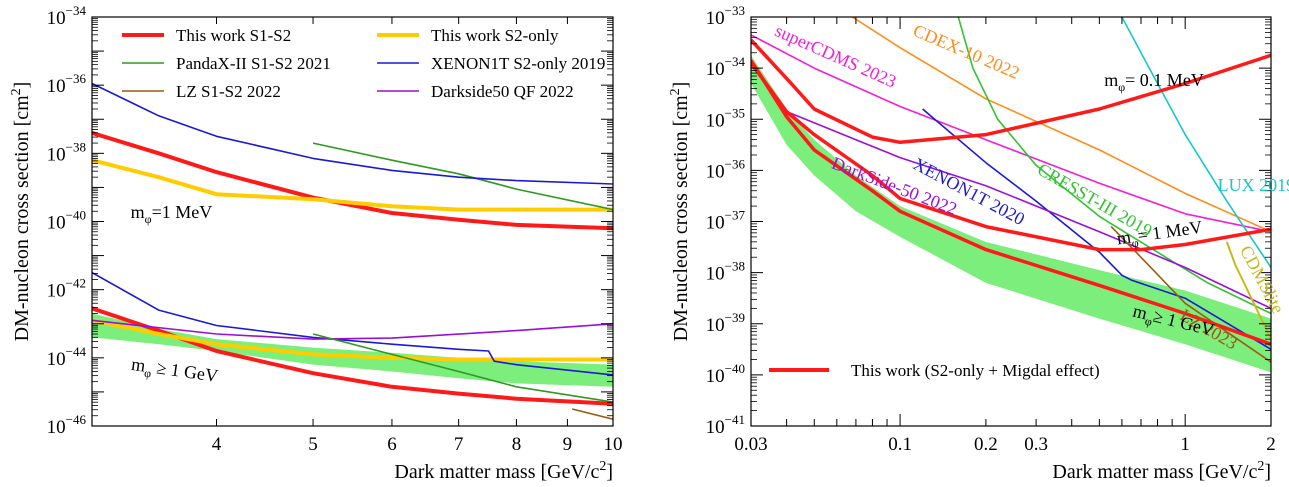 The height and width of the screenshot is (487, 1289). What do you see at coordinates (67, 357) in the screenshot?
I see `y-tick-label: 10−44` at bounding box center [67, 357].